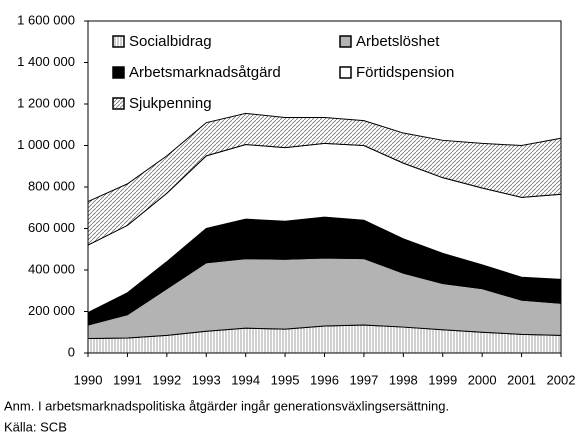 This screenshot has width=580, height=441. What do you see at coordinates (46, 144) in the screenshot?
I see `y-tick-label: 1 000 000` at bounding box center [46, 144].